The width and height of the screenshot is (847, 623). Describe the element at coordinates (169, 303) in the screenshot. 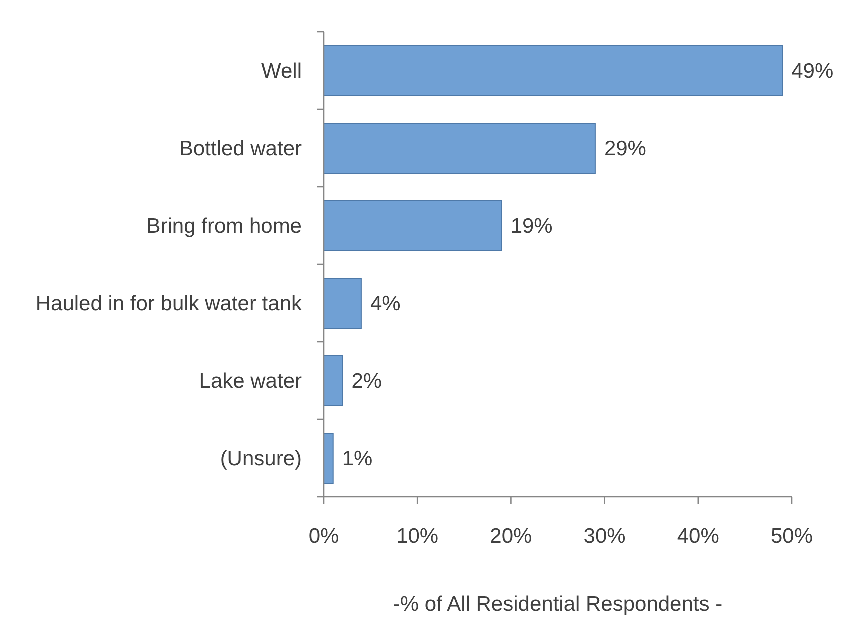

I see `y-tick-label: Hauled in for bulk water tank` at that location.